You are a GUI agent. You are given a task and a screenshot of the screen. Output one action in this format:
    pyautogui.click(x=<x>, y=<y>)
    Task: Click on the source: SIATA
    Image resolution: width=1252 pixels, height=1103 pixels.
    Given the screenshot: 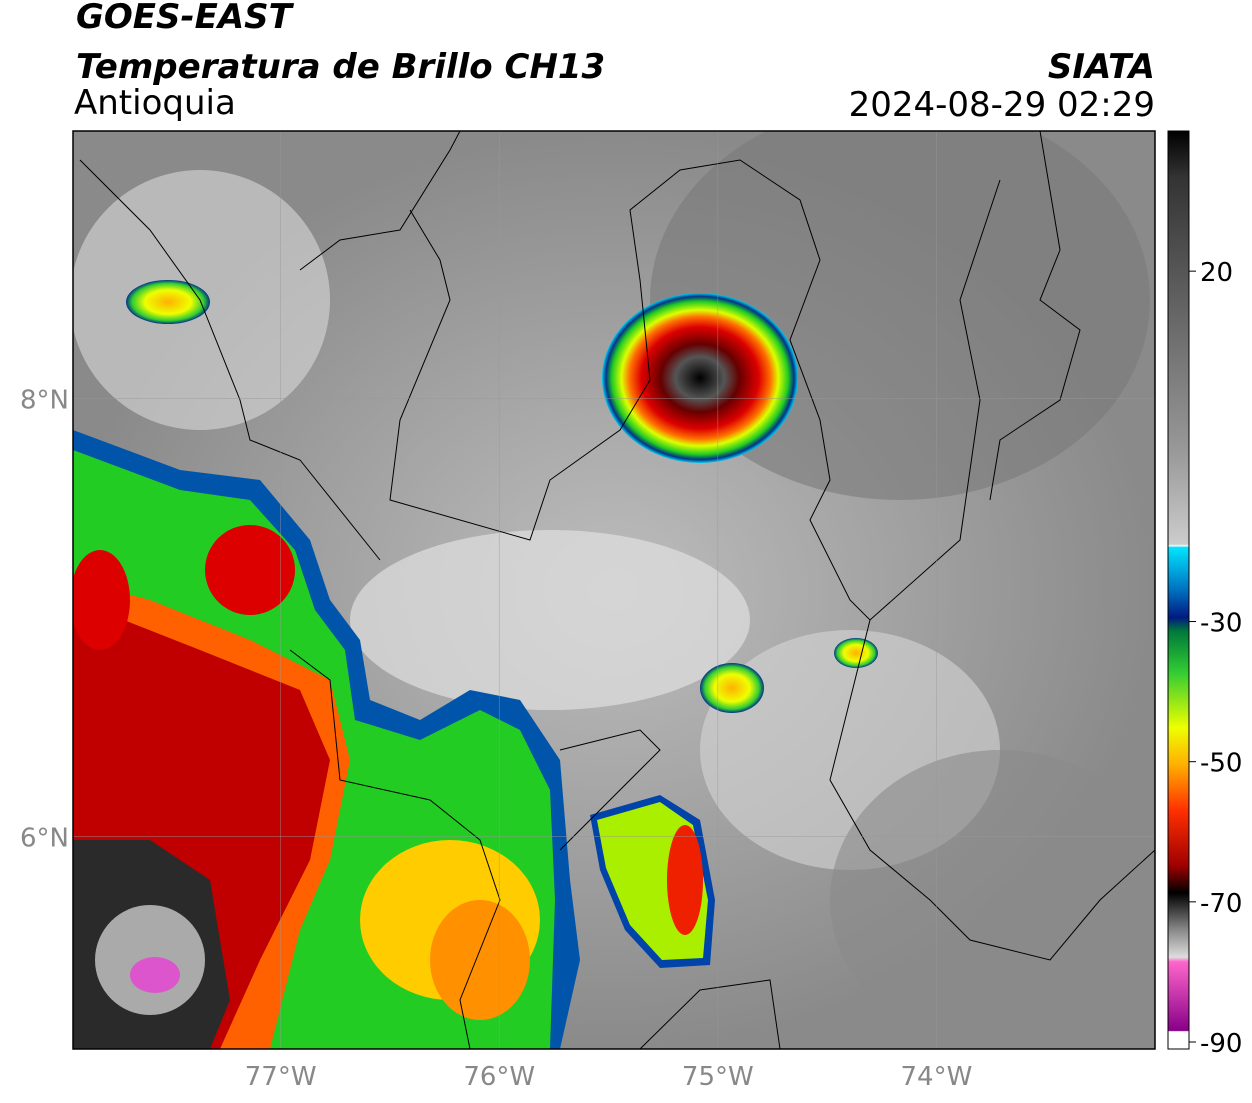 What is the action you would take?
    pyautogui.click(x=1101, y=67)
    